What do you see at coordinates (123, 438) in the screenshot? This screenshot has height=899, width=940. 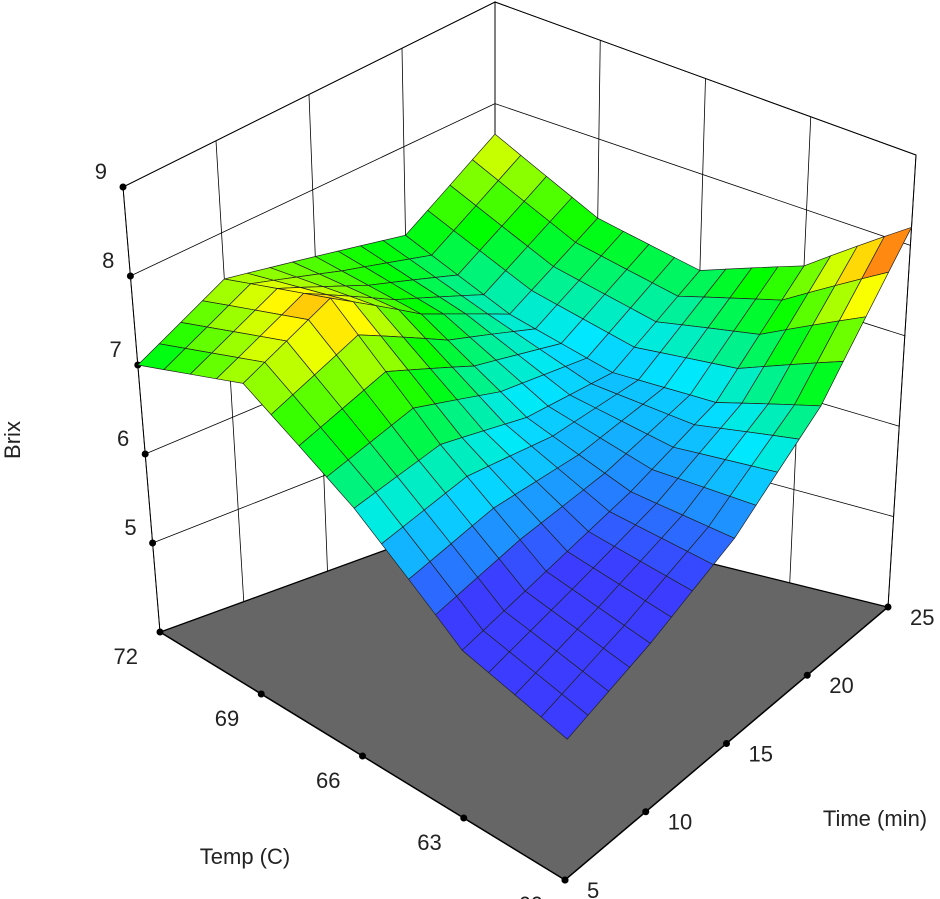 I see `z-tick-label: 6` at bounding box center [123, 438].